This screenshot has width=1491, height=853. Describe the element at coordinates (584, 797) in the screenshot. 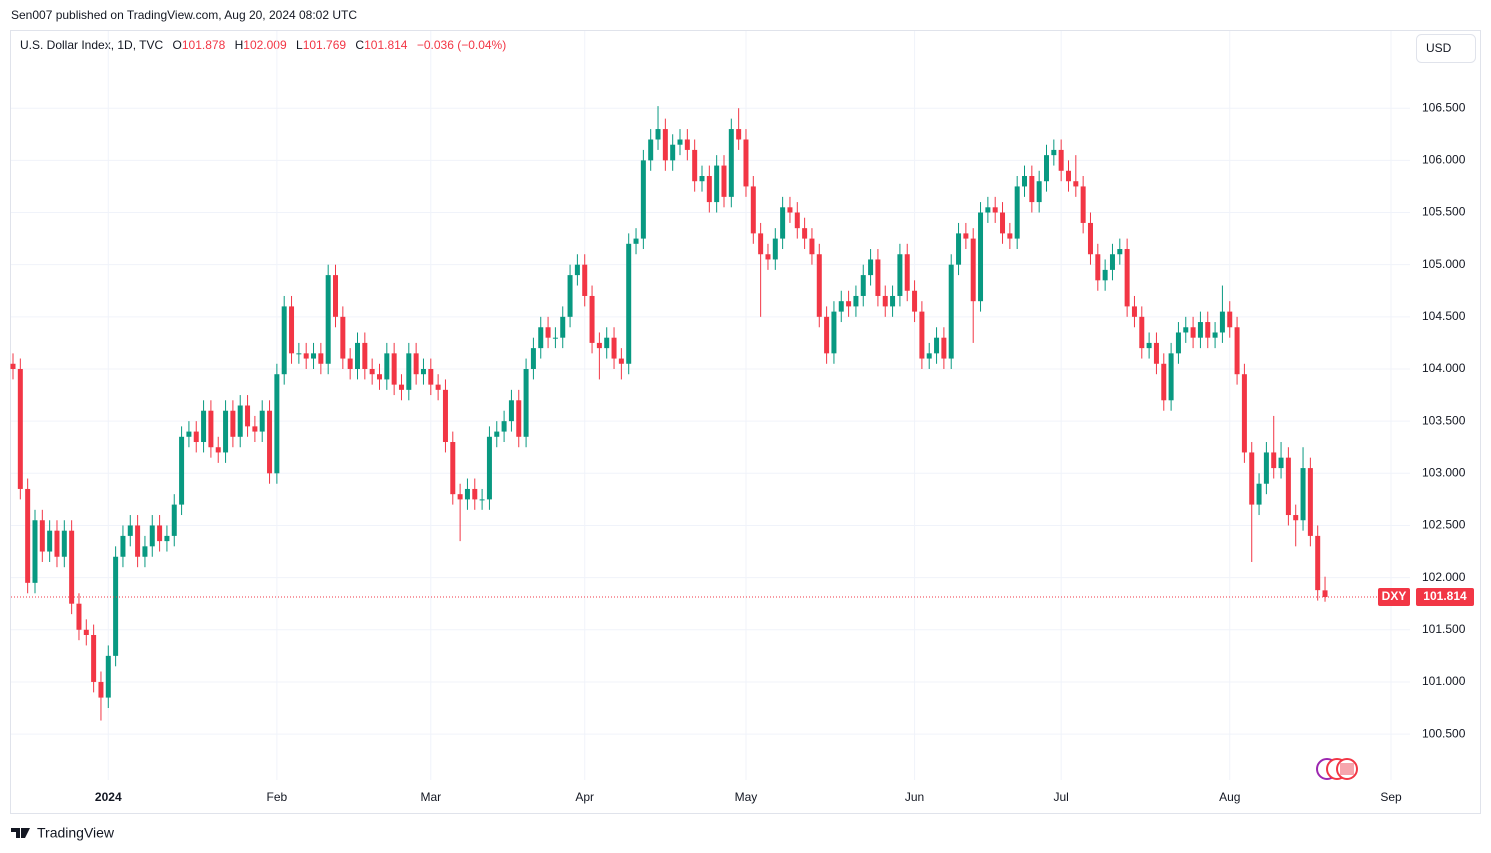

I see `x-tick-label: Apr` at that location.